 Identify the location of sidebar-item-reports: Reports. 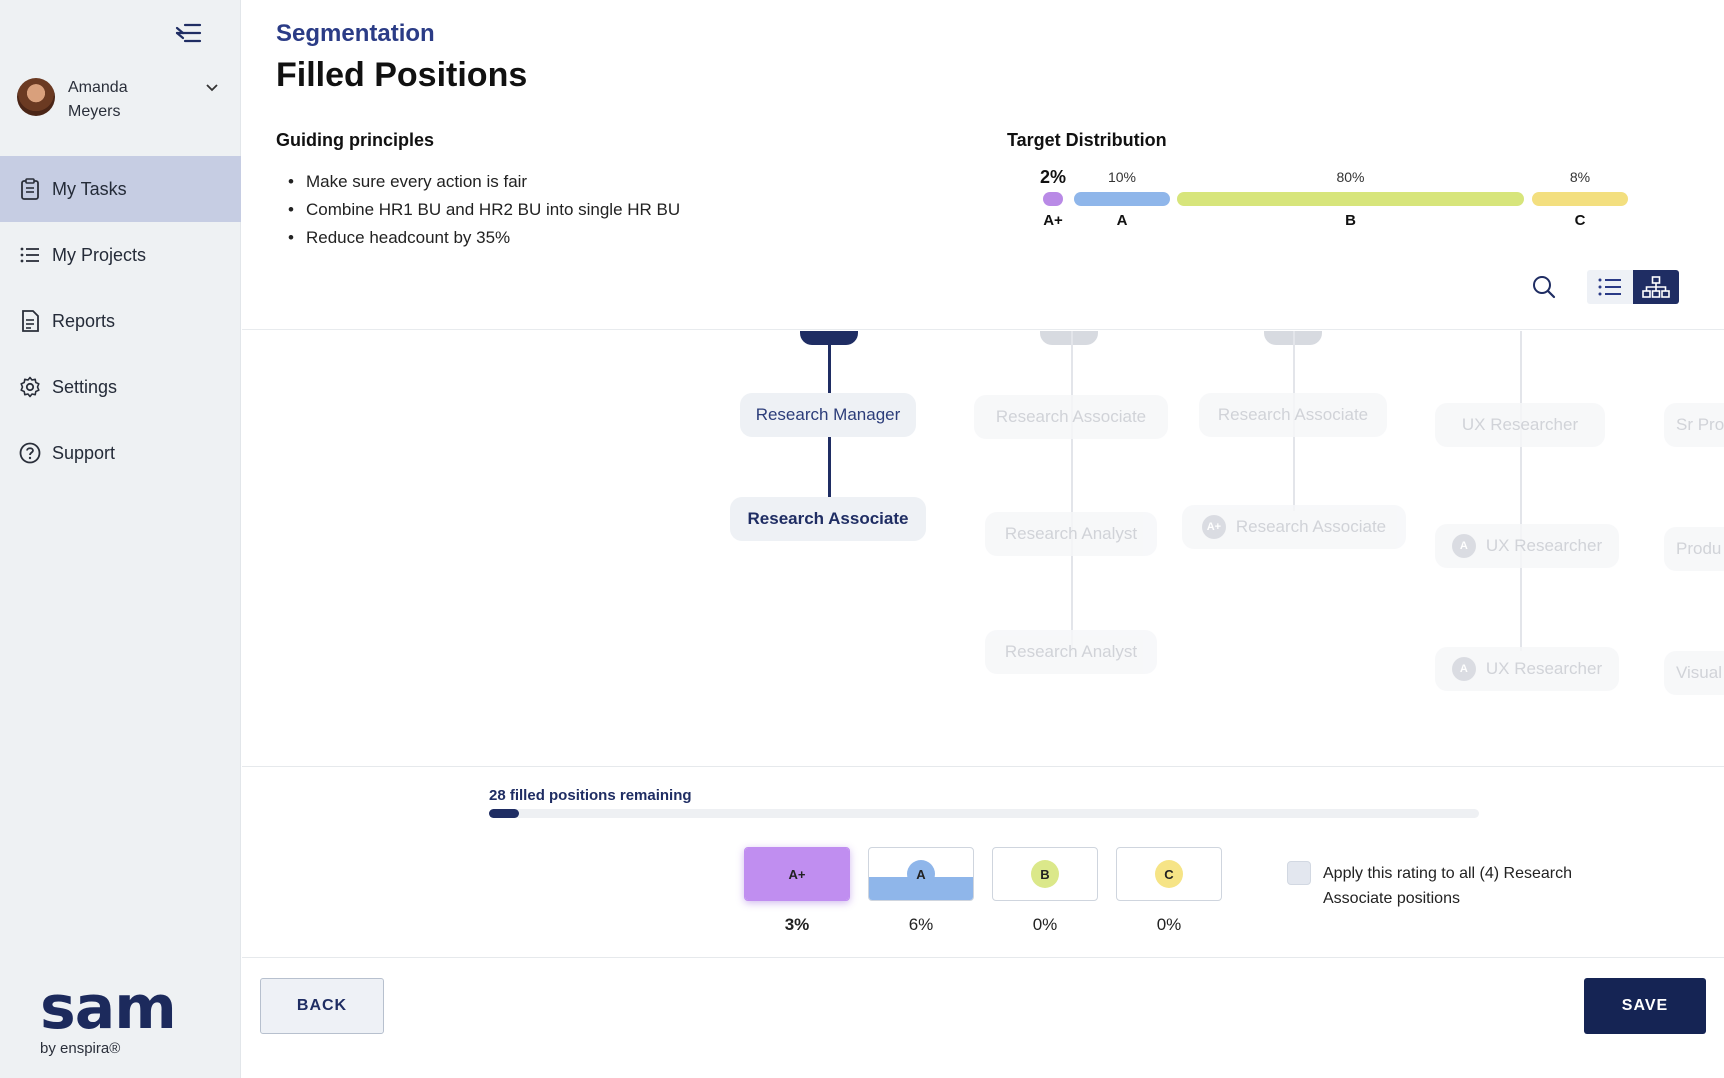
(120, 321).